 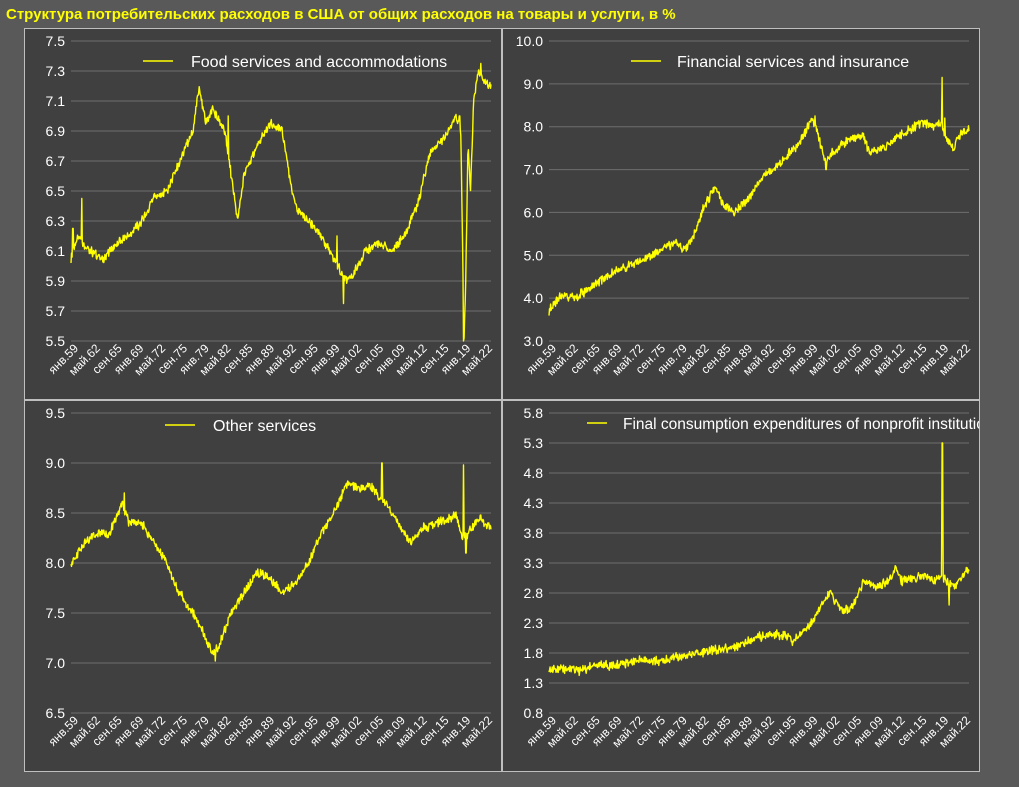 What do you see at coordinates (56, 341) in the screenshot?
I see `y-tick-label: 5.5` at bounding box center [56, 341].